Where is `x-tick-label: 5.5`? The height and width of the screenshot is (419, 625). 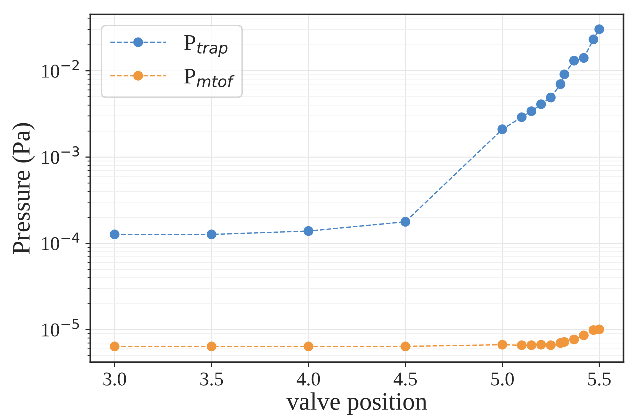 x-tick-label: 5.5 is located at coordinates (599, 379).